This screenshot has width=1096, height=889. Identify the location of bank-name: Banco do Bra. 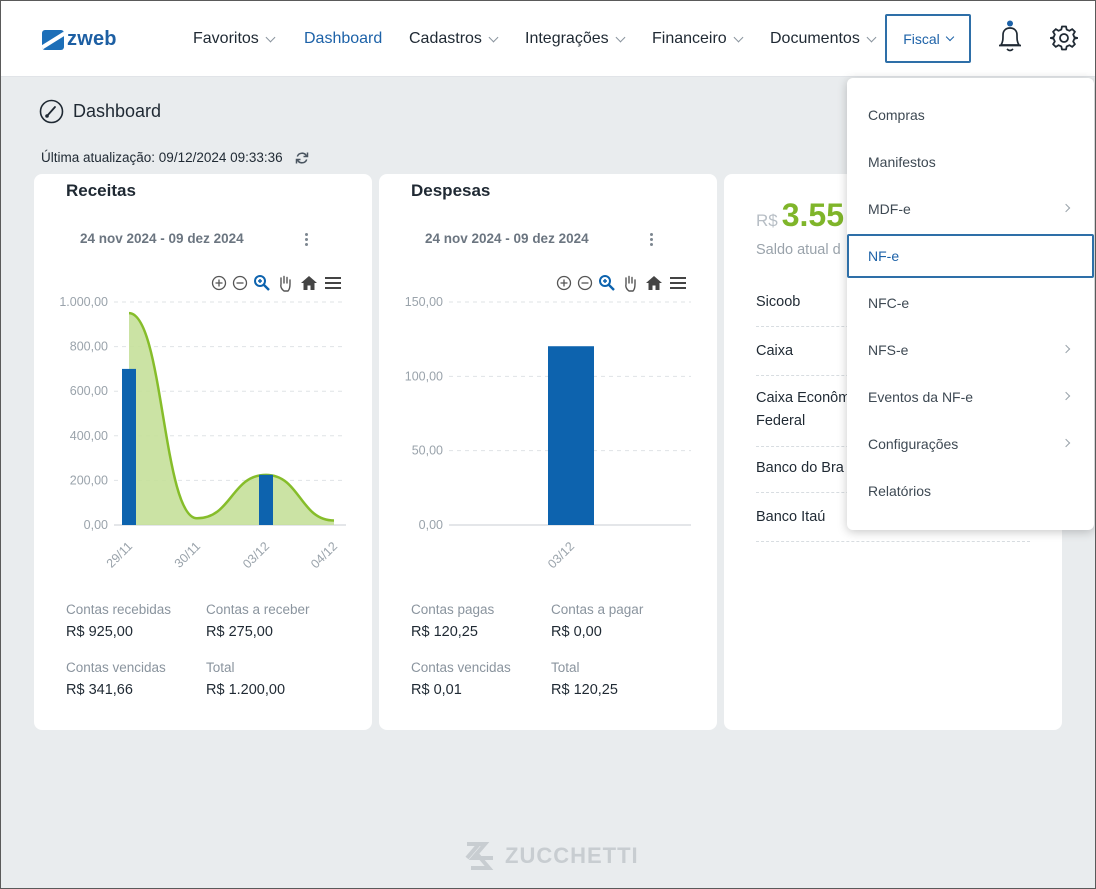
(800, 468).